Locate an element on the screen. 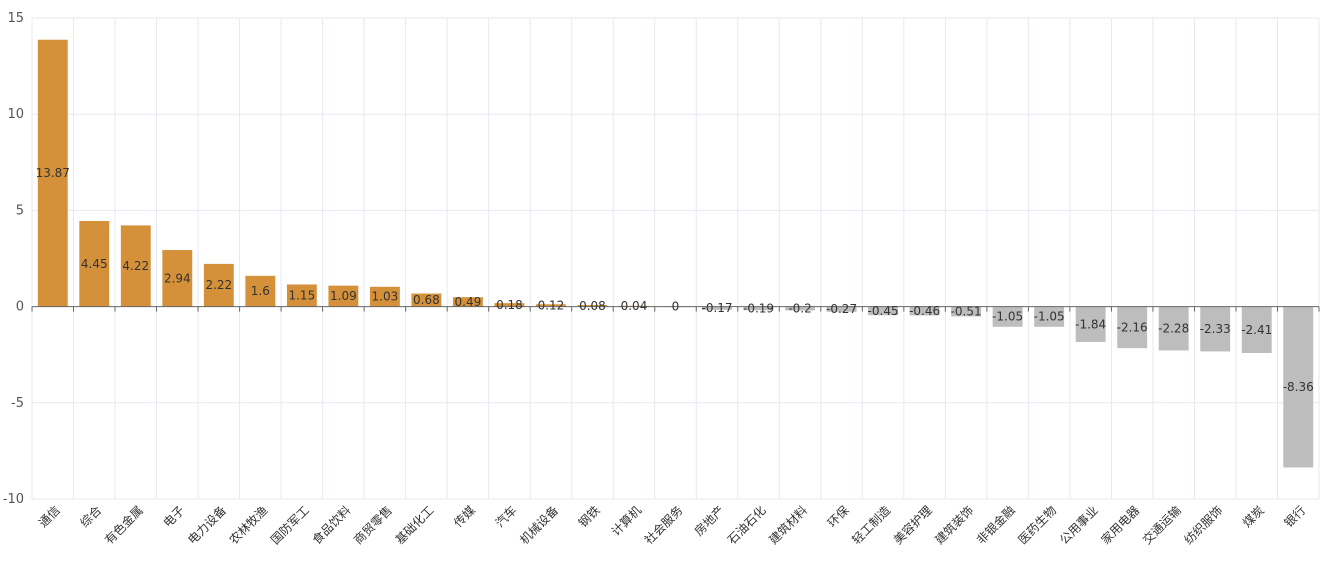  data-label: 0.12 is located at coordinates (551, 305).